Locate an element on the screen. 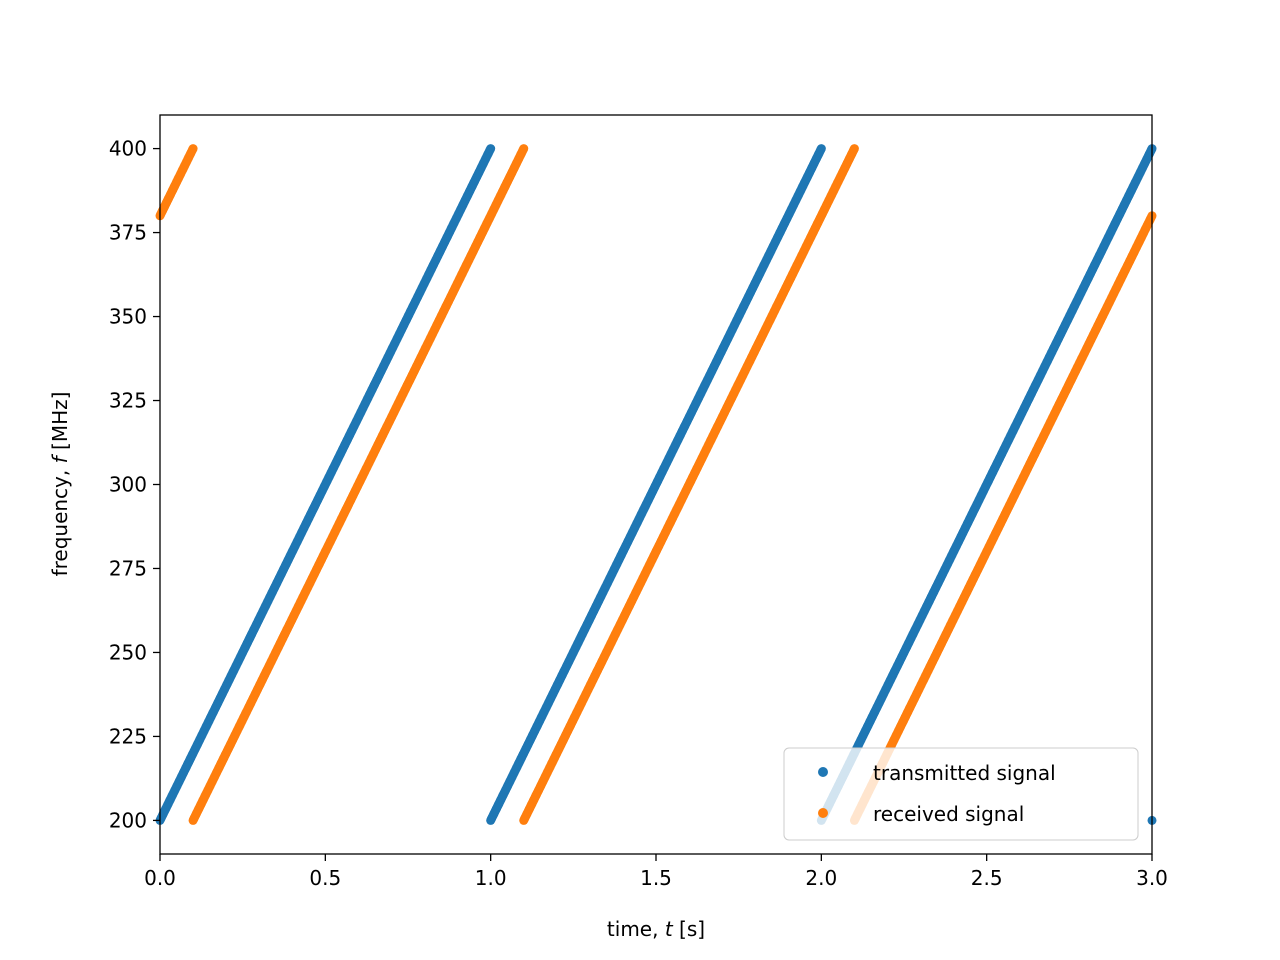  x-tick-label: 1.5 is located at coordinates (656, 878).